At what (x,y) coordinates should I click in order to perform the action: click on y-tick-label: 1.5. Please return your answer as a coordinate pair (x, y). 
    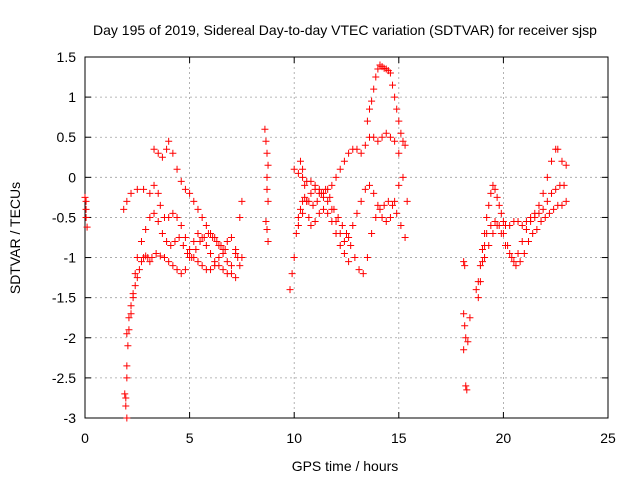
    Looking at the image, I should click on (67, 57).